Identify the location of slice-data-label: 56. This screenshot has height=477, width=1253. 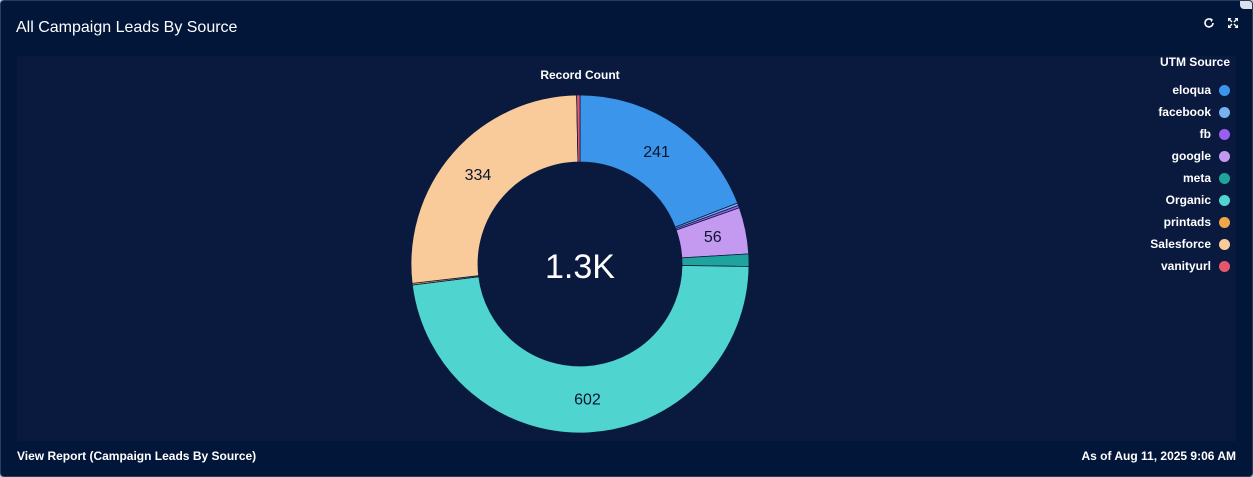
(713, 237).